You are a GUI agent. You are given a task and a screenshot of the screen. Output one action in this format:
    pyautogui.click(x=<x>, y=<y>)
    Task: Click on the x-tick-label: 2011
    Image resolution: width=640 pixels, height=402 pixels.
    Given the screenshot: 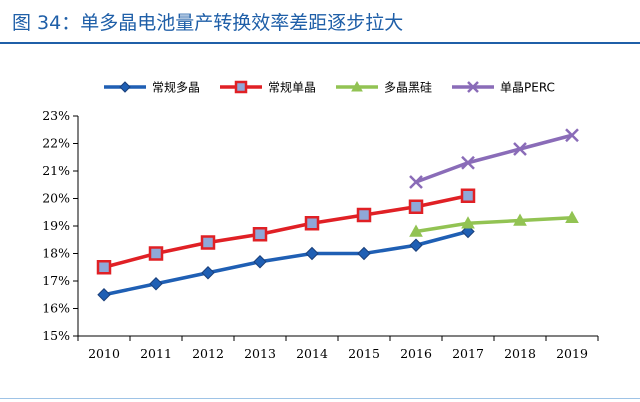 What is the action you would take?
    pyautogui.click(x=156, y=353)
    